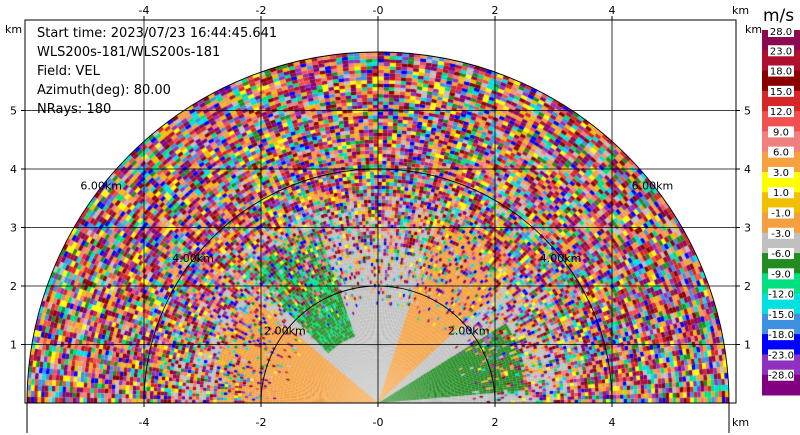 The height and width of the screenshot is (435, 800). I want to click on x-tick-label-top: 4, so click(612, 10).